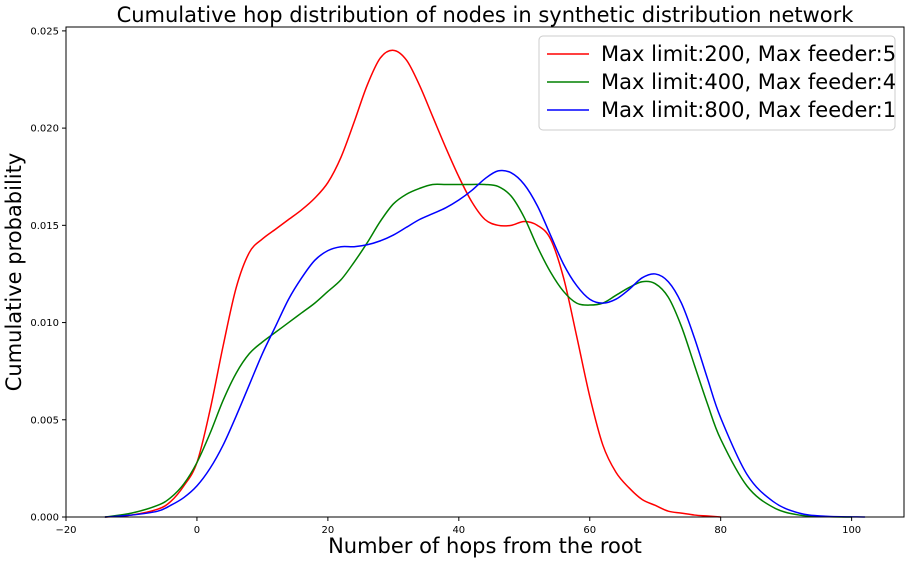  What do you see at coordinates (851, 530) in the screenshot?
I see `x-tick-label: 100` at bounding box center [851, 530].